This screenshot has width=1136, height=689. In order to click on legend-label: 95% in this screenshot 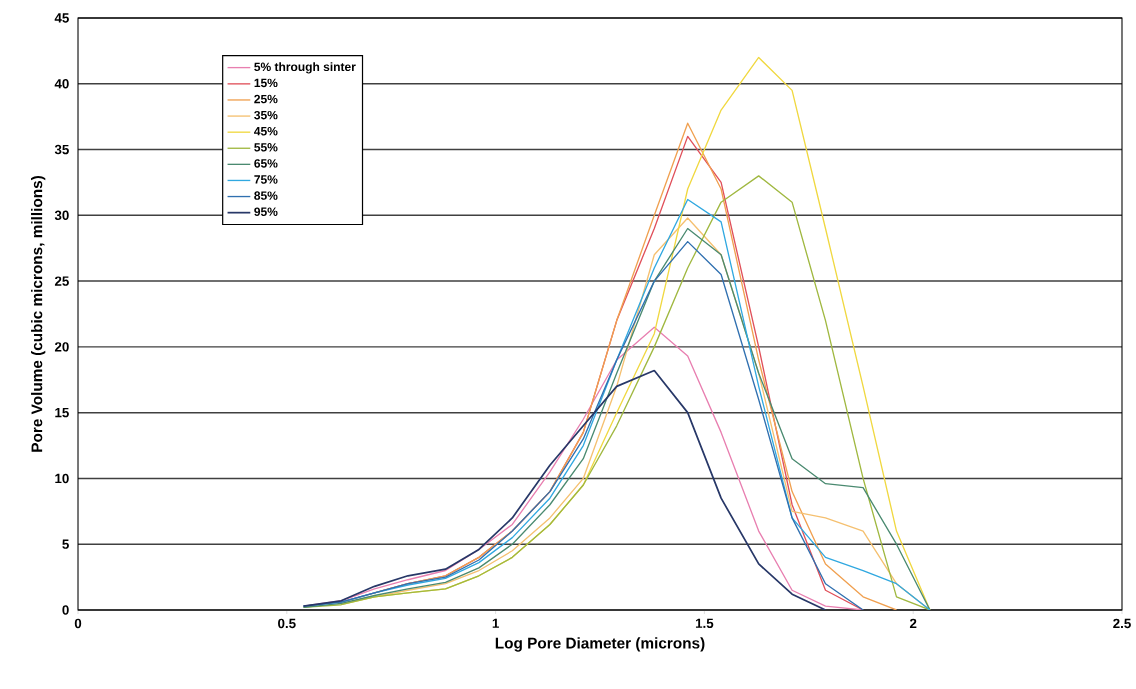, I will do `click(266, 211)`.